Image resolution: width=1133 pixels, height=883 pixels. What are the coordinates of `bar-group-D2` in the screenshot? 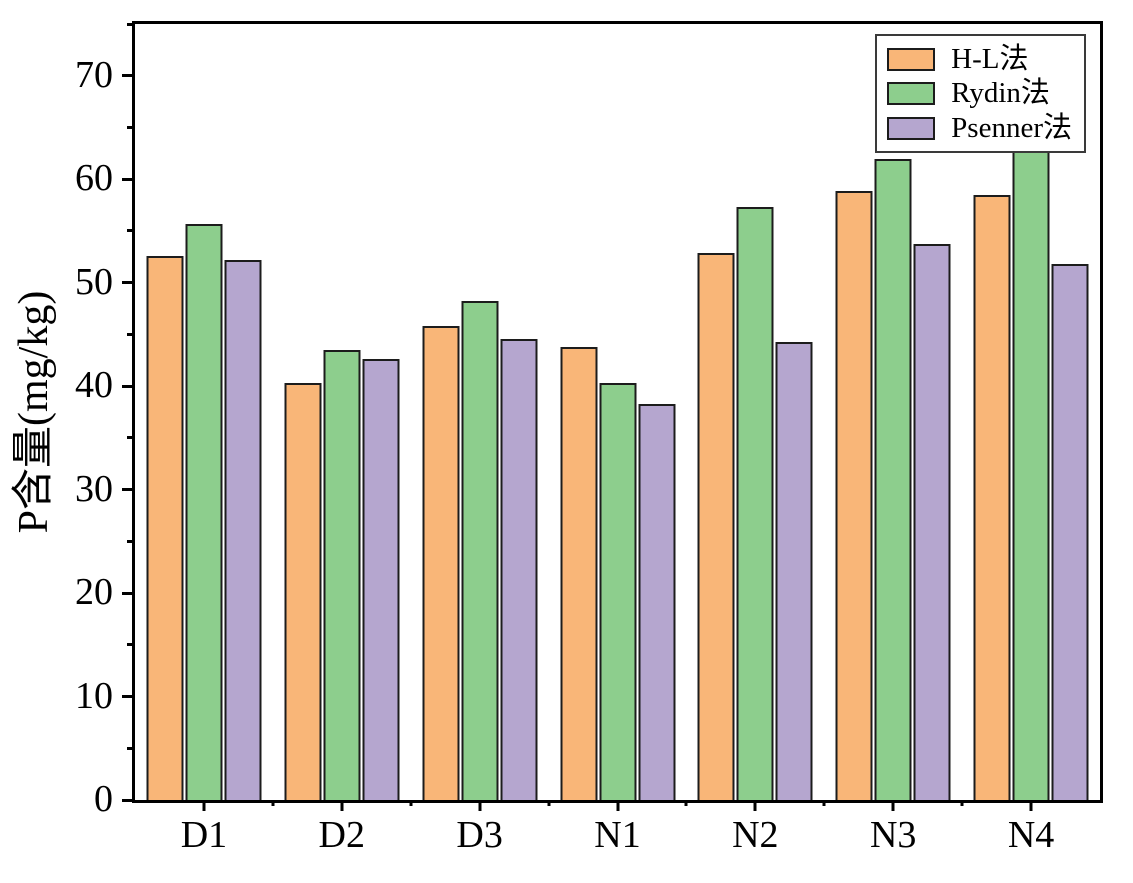 It's located at (341, 412).